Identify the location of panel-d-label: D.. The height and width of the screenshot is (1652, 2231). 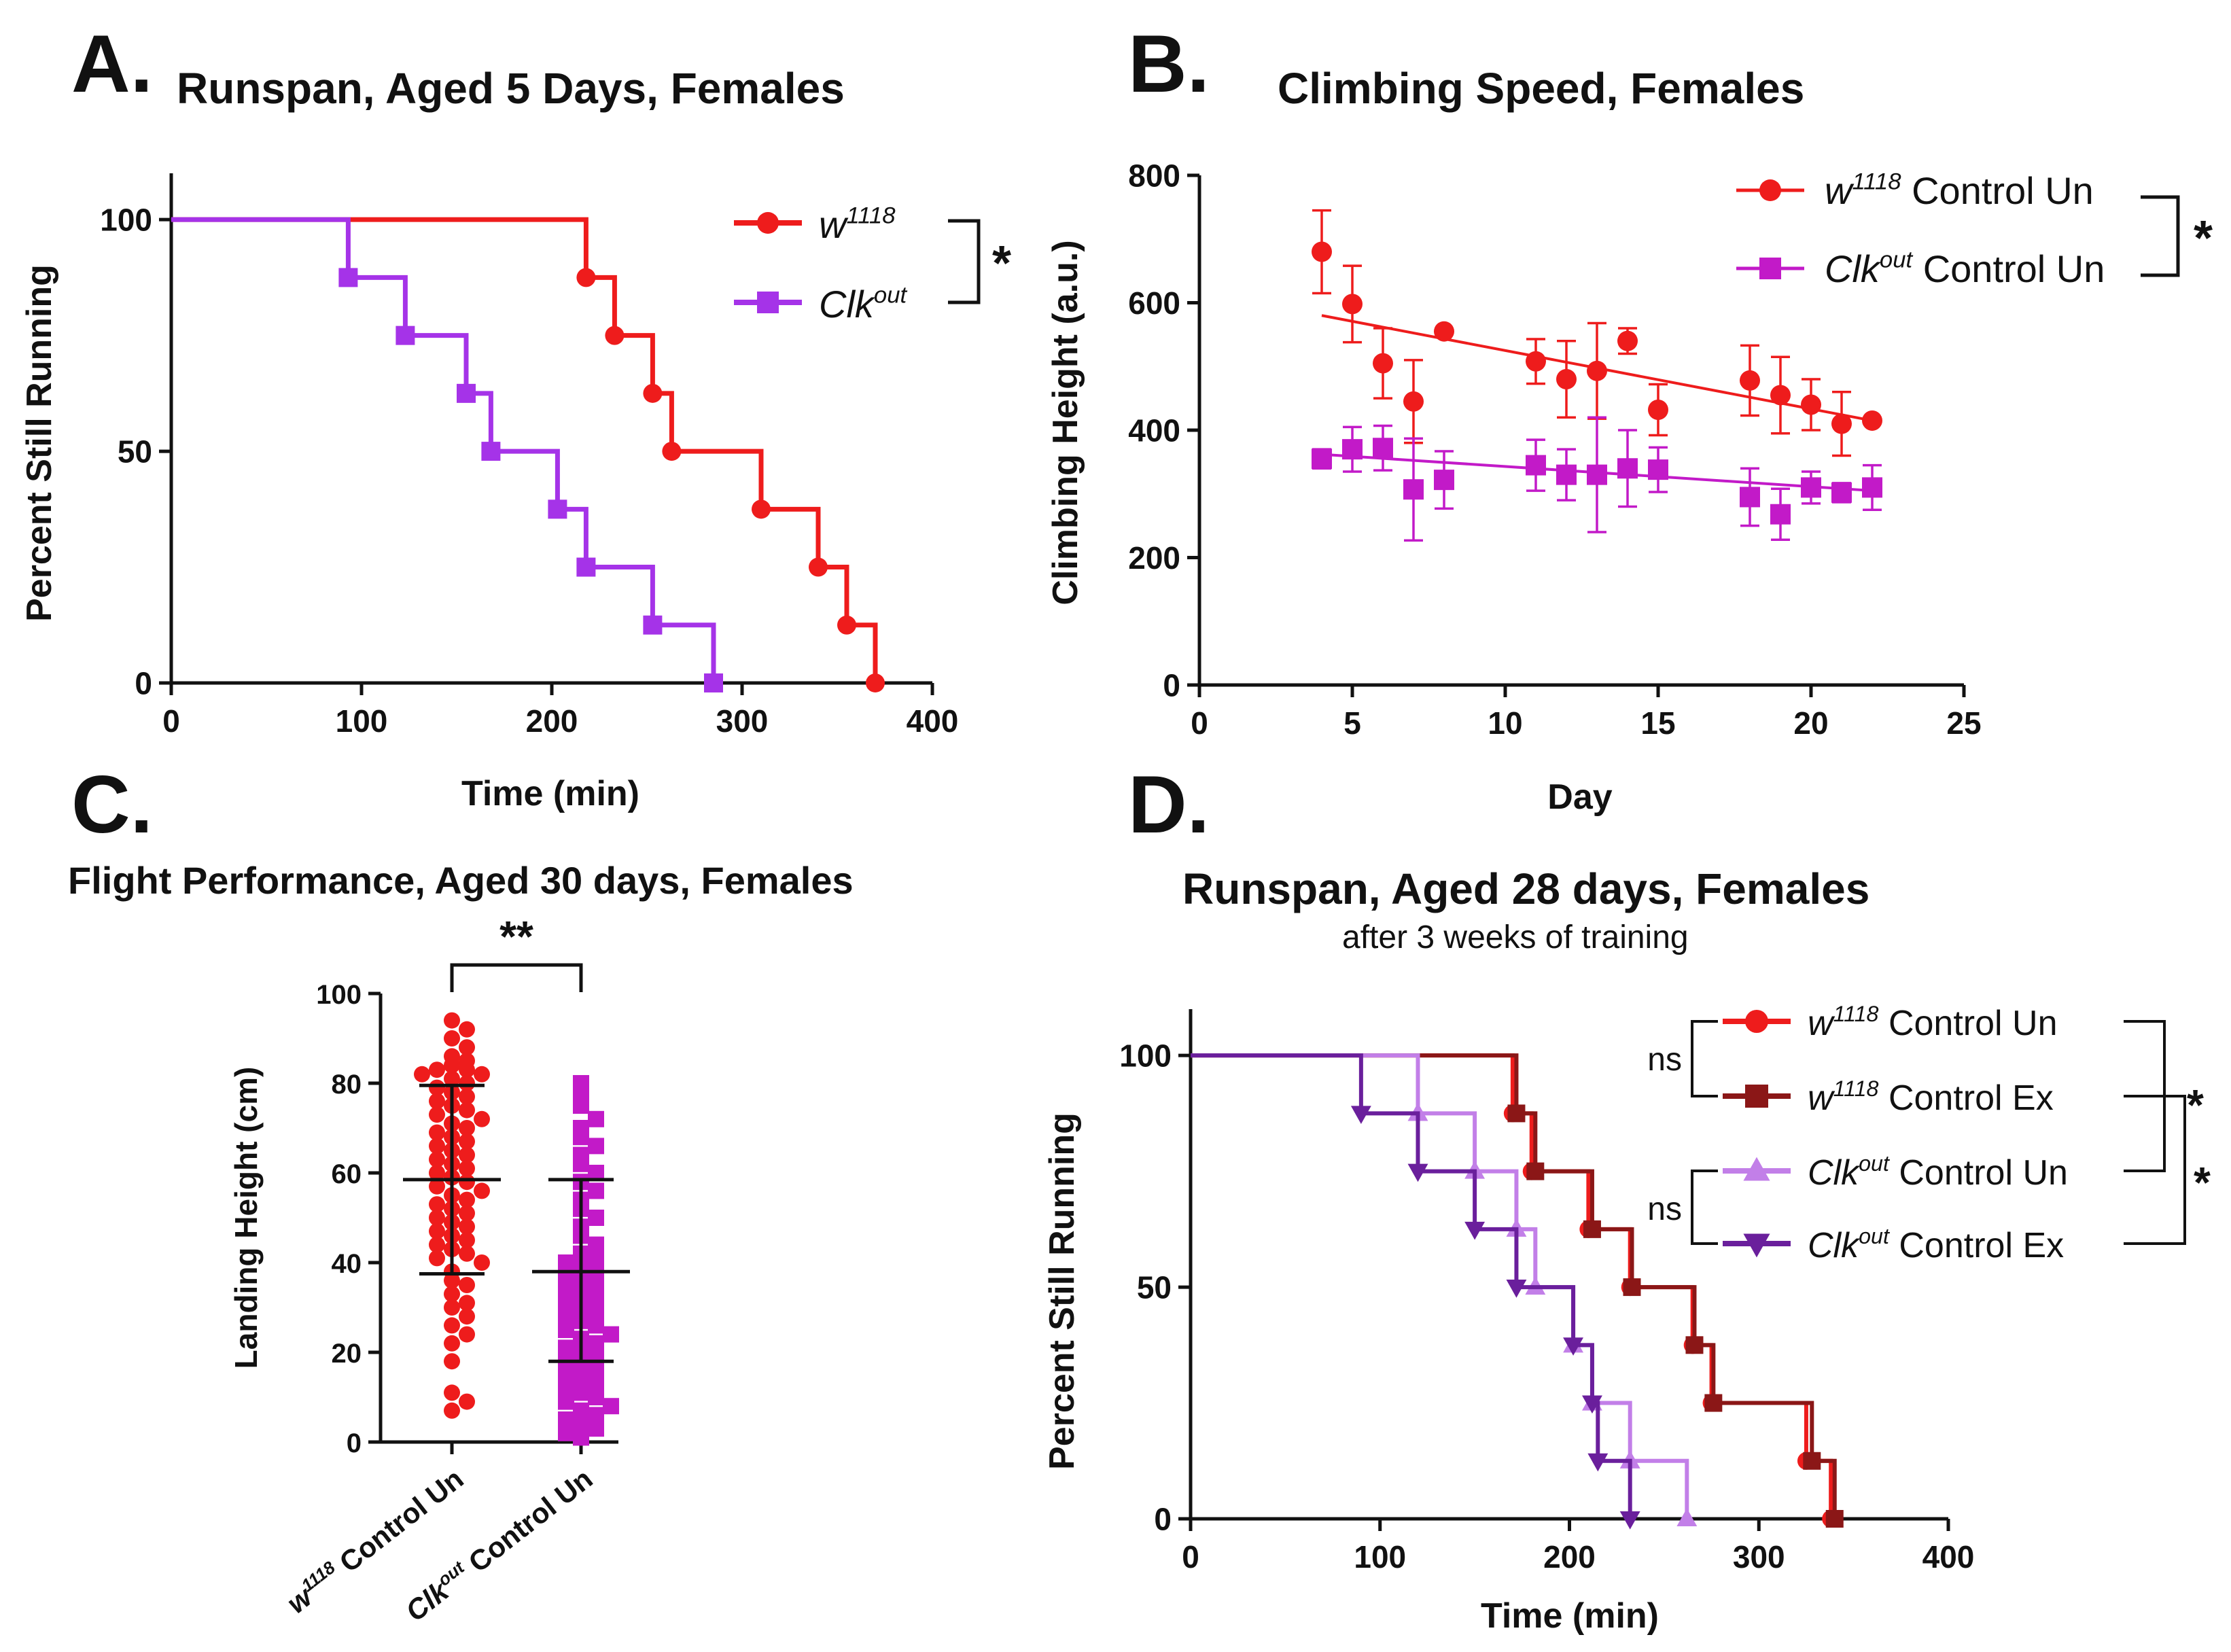
(1169, 804).